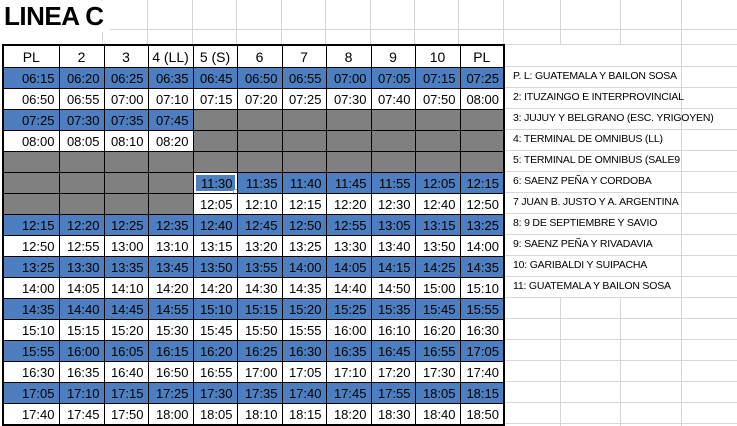 This screenshot has height=426, width=737. Describe the element at coordinates (259, 78) in the screenshot. I see `time-cell: 06:50` at that location.